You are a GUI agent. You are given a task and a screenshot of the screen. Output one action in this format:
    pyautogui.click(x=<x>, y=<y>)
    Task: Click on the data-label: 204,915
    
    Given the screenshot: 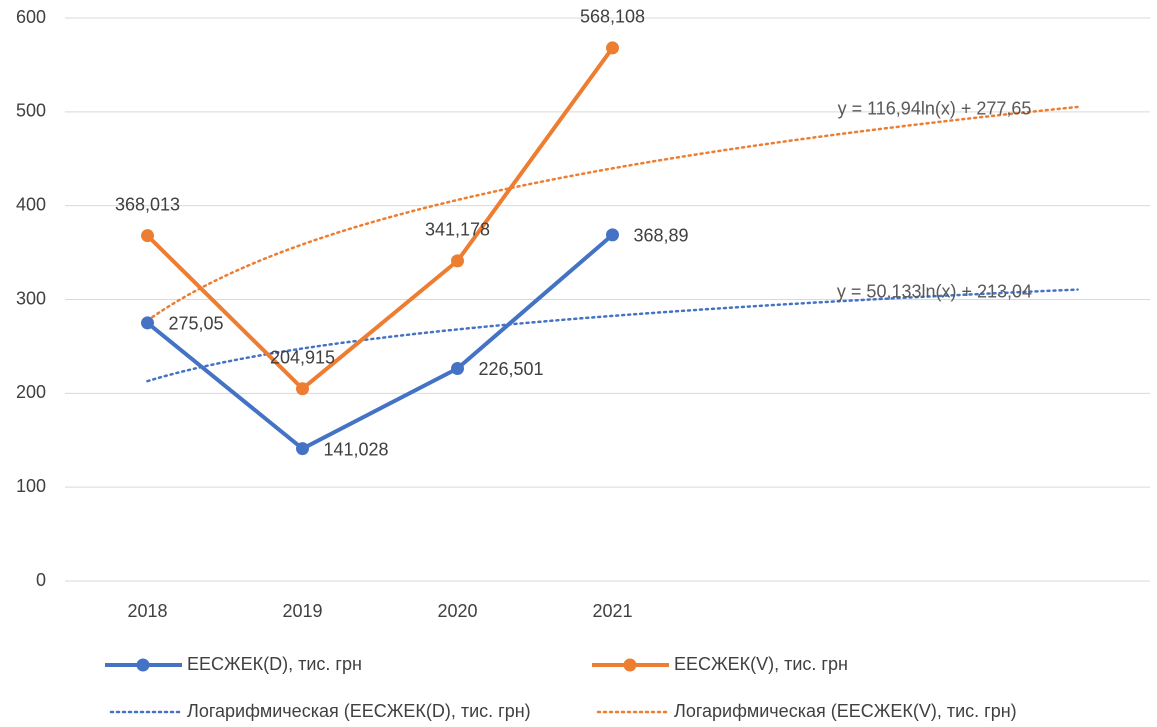 What is the action you would take?
    pyautogui.click(x=302, y=357)
    